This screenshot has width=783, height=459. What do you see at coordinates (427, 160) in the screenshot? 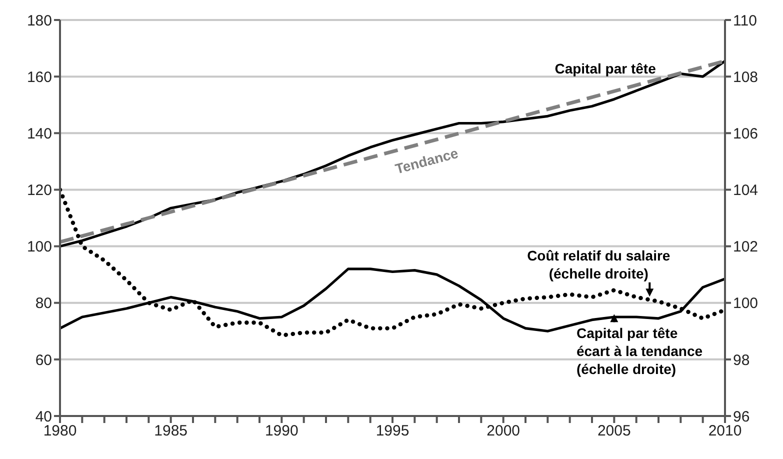
I see `text: Tendance` at bounding box center [427, 160].